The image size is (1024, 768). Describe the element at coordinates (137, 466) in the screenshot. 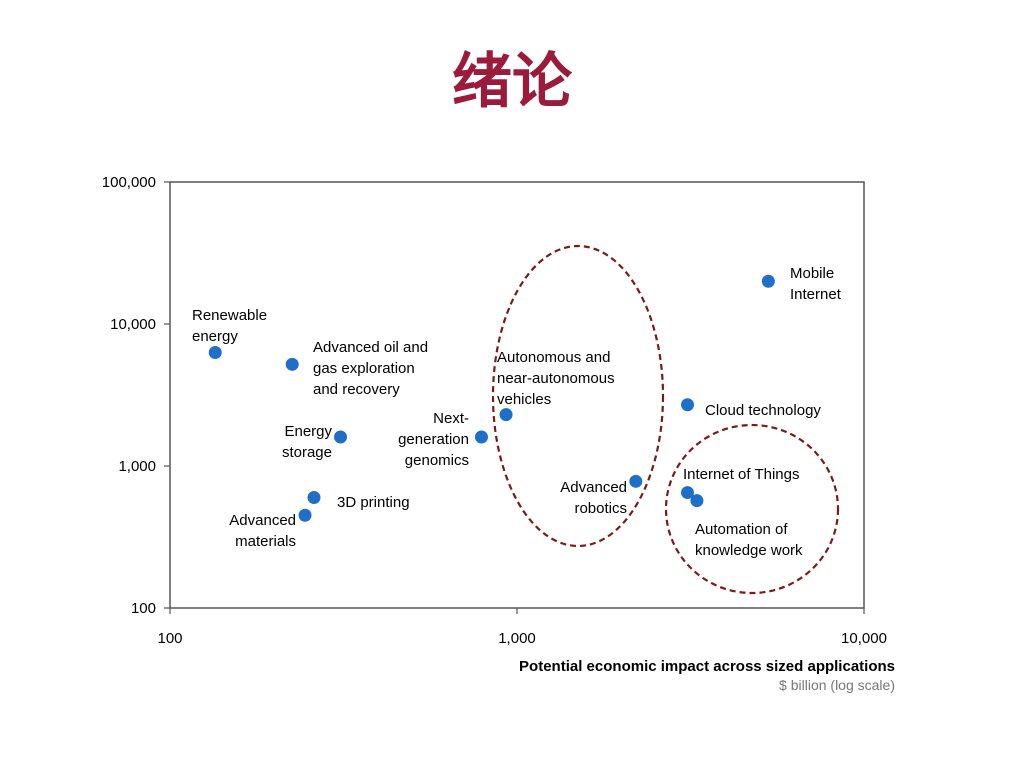

I see `y-tick-label: 1,000` at that location.